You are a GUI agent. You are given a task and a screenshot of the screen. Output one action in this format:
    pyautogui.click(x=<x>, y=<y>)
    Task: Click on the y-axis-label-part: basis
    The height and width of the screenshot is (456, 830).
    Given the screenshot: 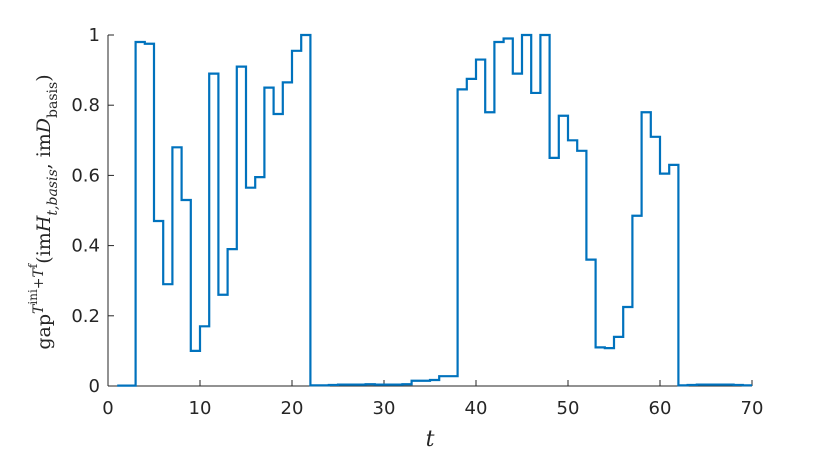 What is the action you would take?
    pyautogui.click(x=53, y=100)
    